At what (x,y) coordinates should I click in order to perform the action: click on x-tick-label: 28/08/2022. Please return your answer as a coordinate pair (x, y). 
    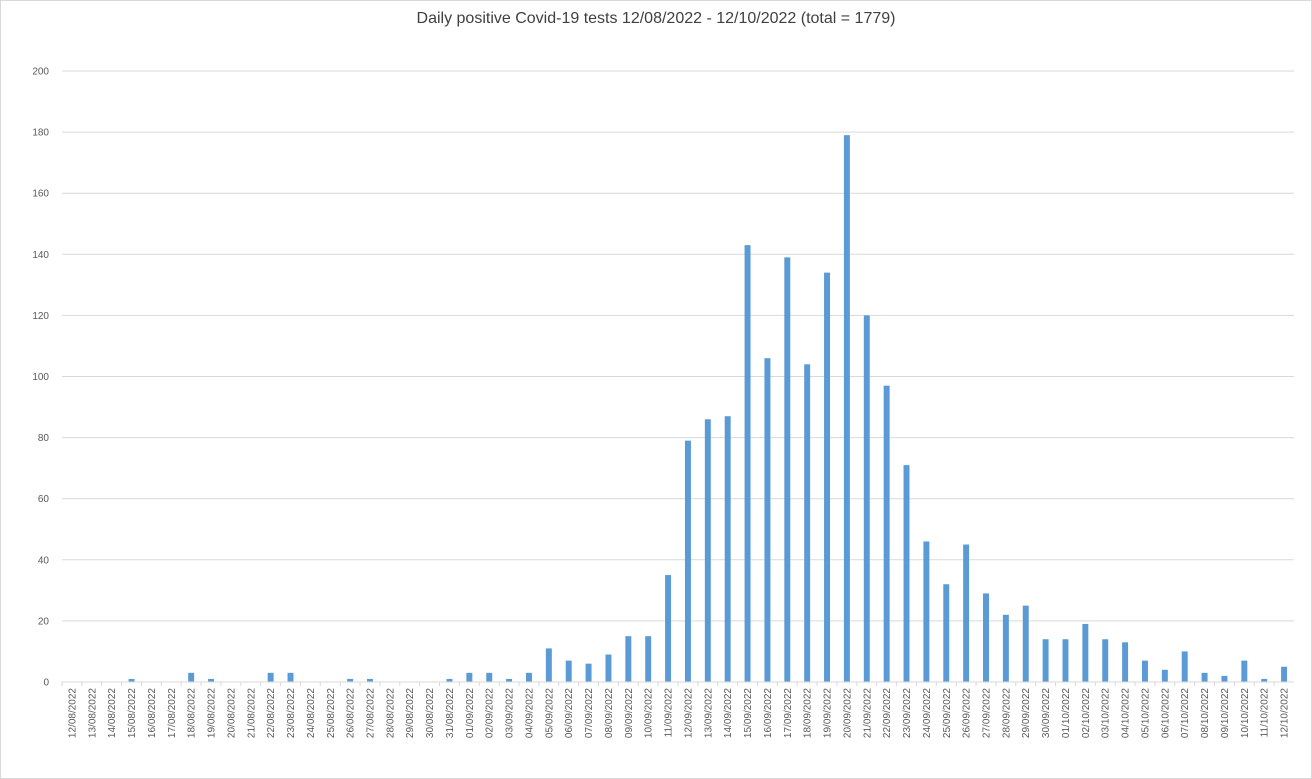
    Looking at the image, I should click on (390, 713).